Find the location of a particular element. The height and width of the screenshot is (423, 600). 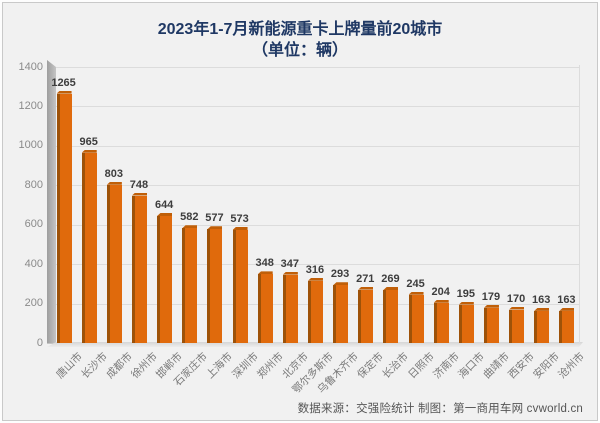

bar-slot: 271 保定市 is located at coordinates (369, 224).